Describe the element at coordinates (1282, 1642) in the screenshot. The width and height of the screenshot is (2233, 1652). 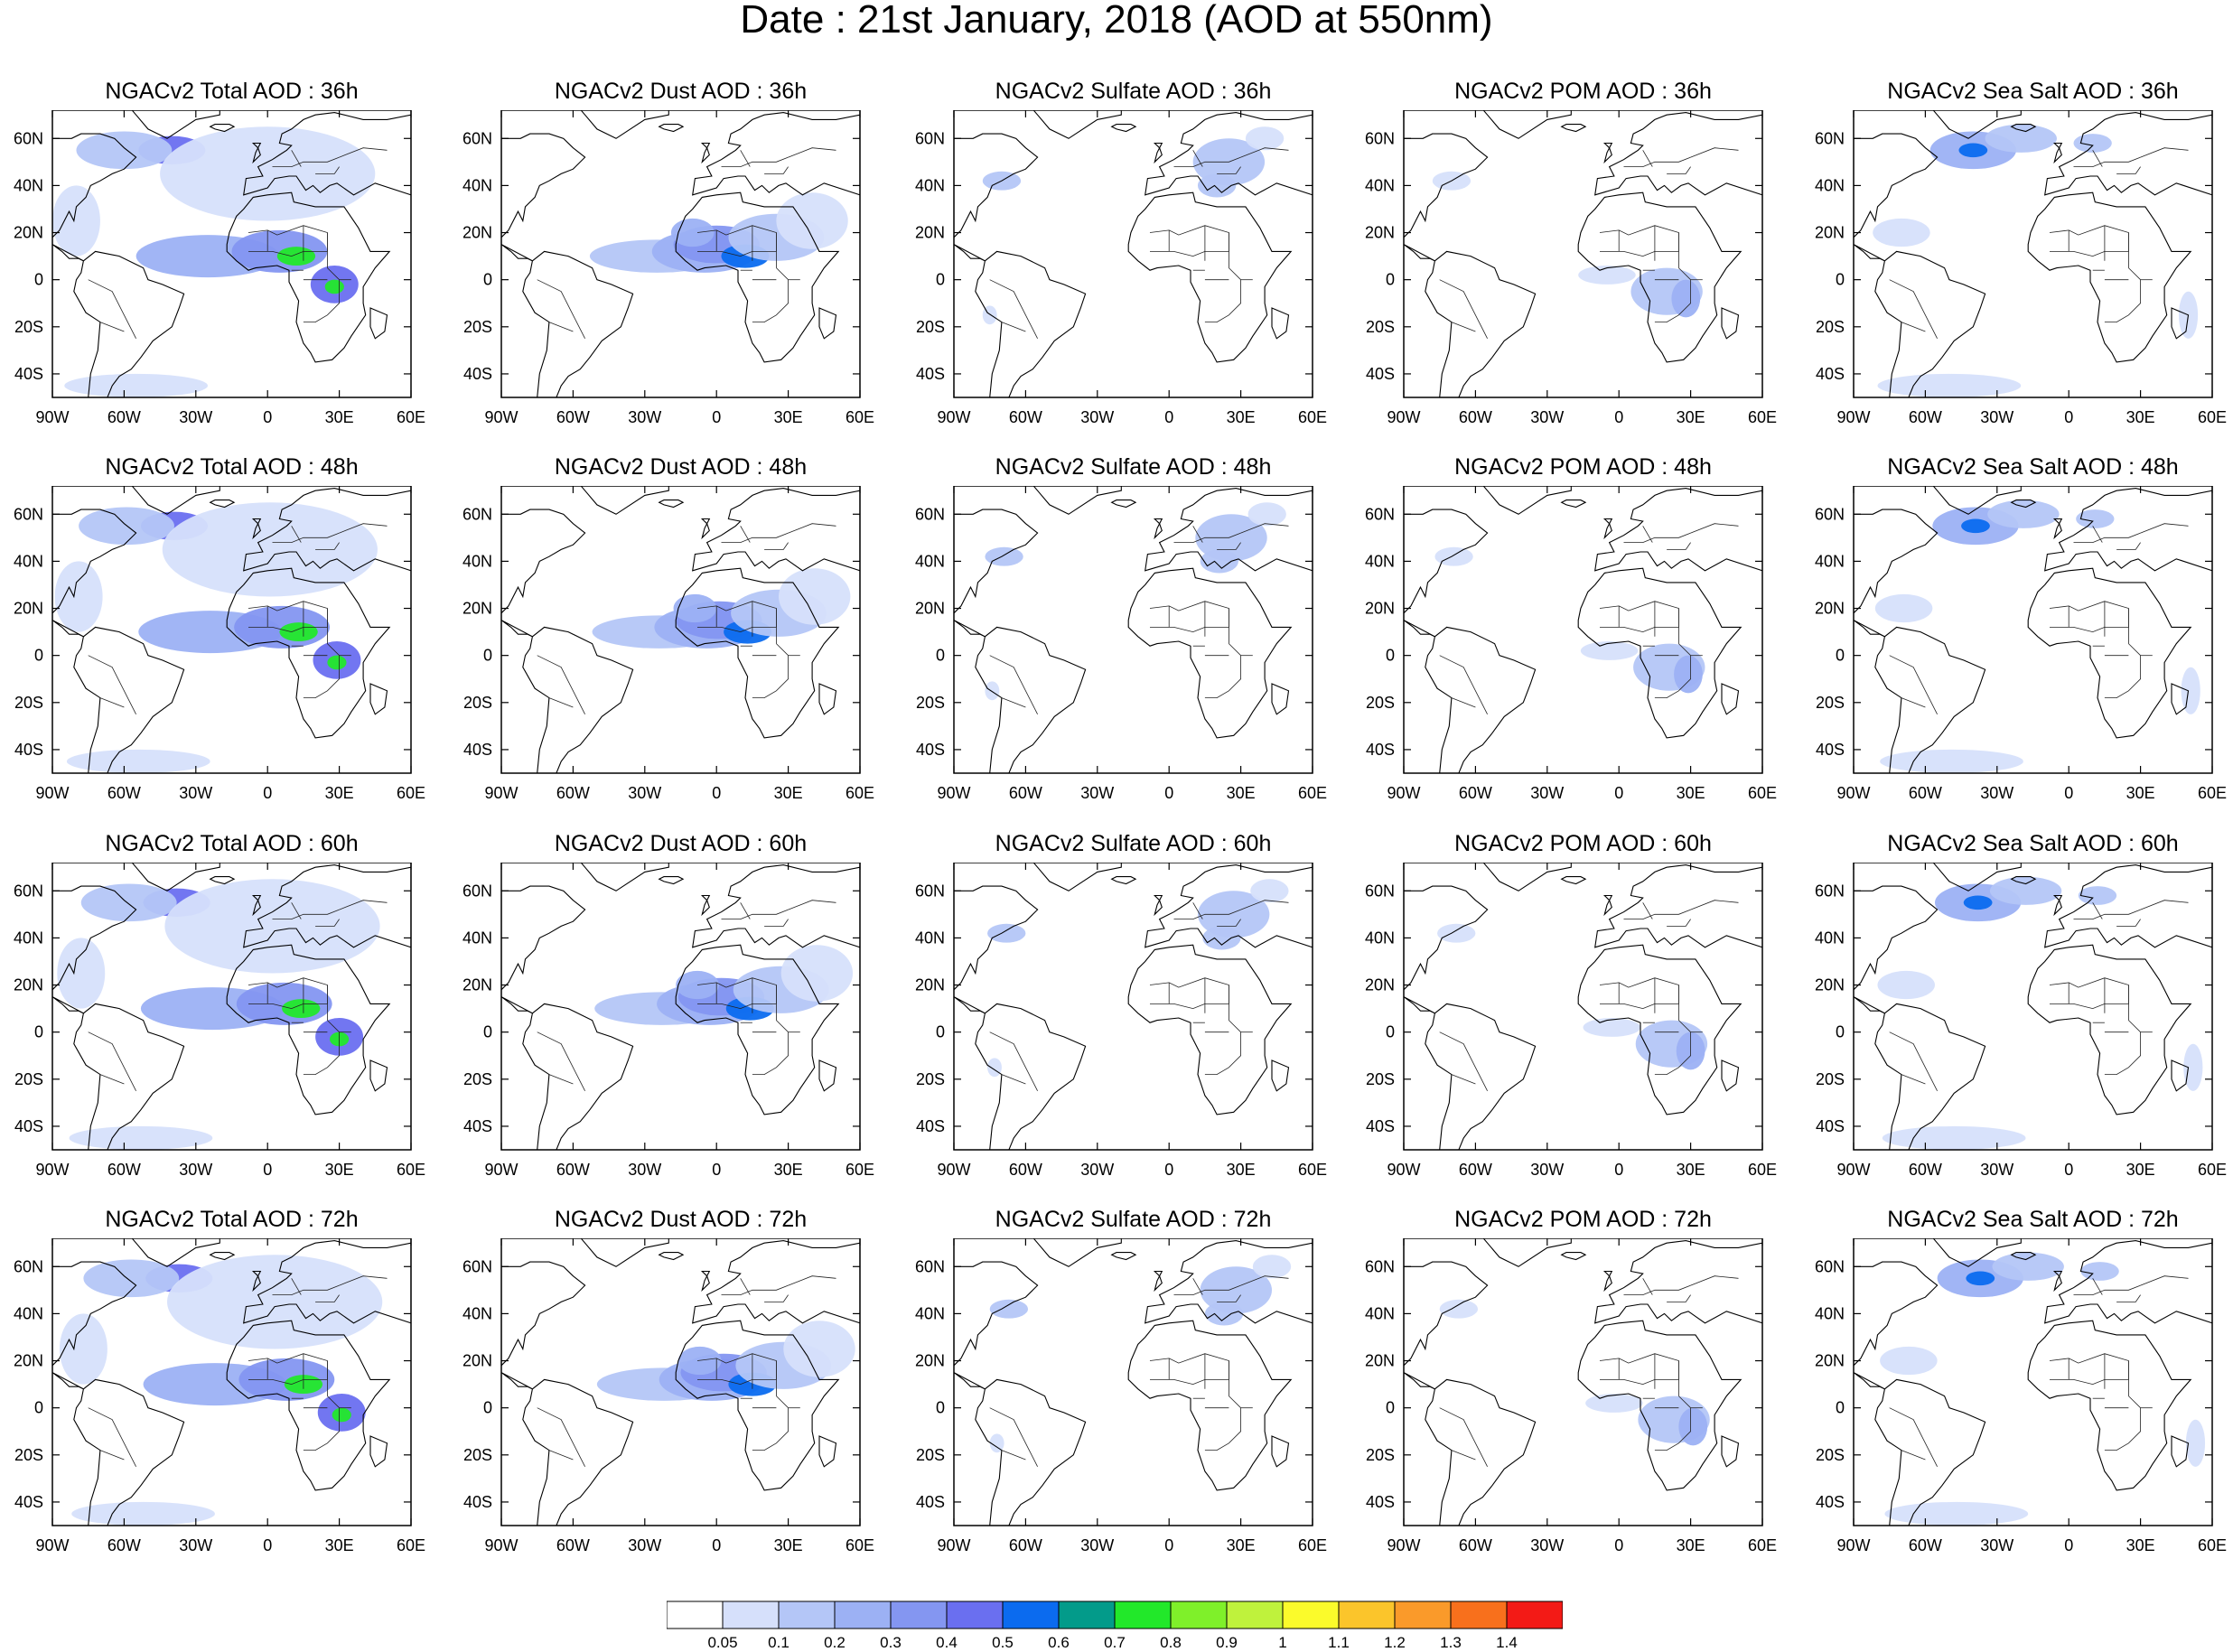
I see `colorbar-label: 1` at that location.